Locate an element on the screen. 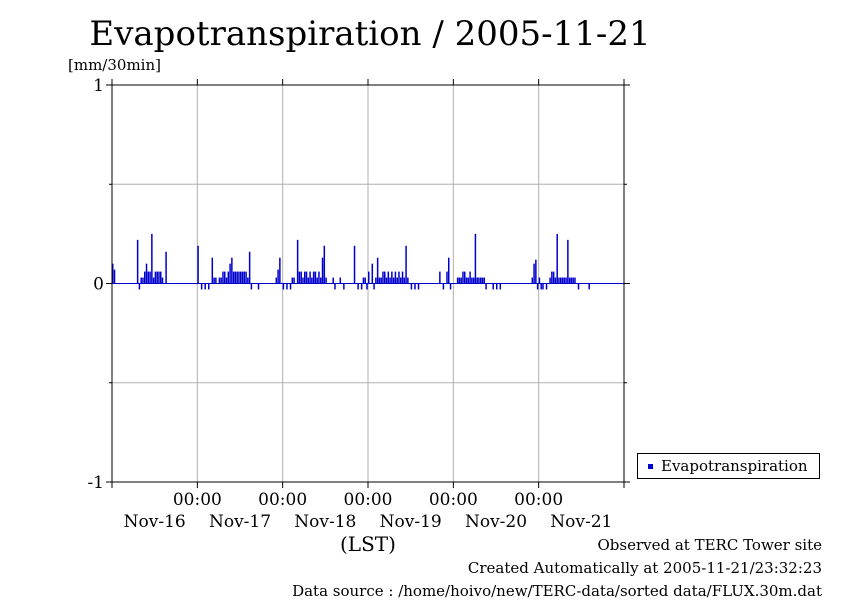  legend-swatch-icon is located at coordinates (650, 466).